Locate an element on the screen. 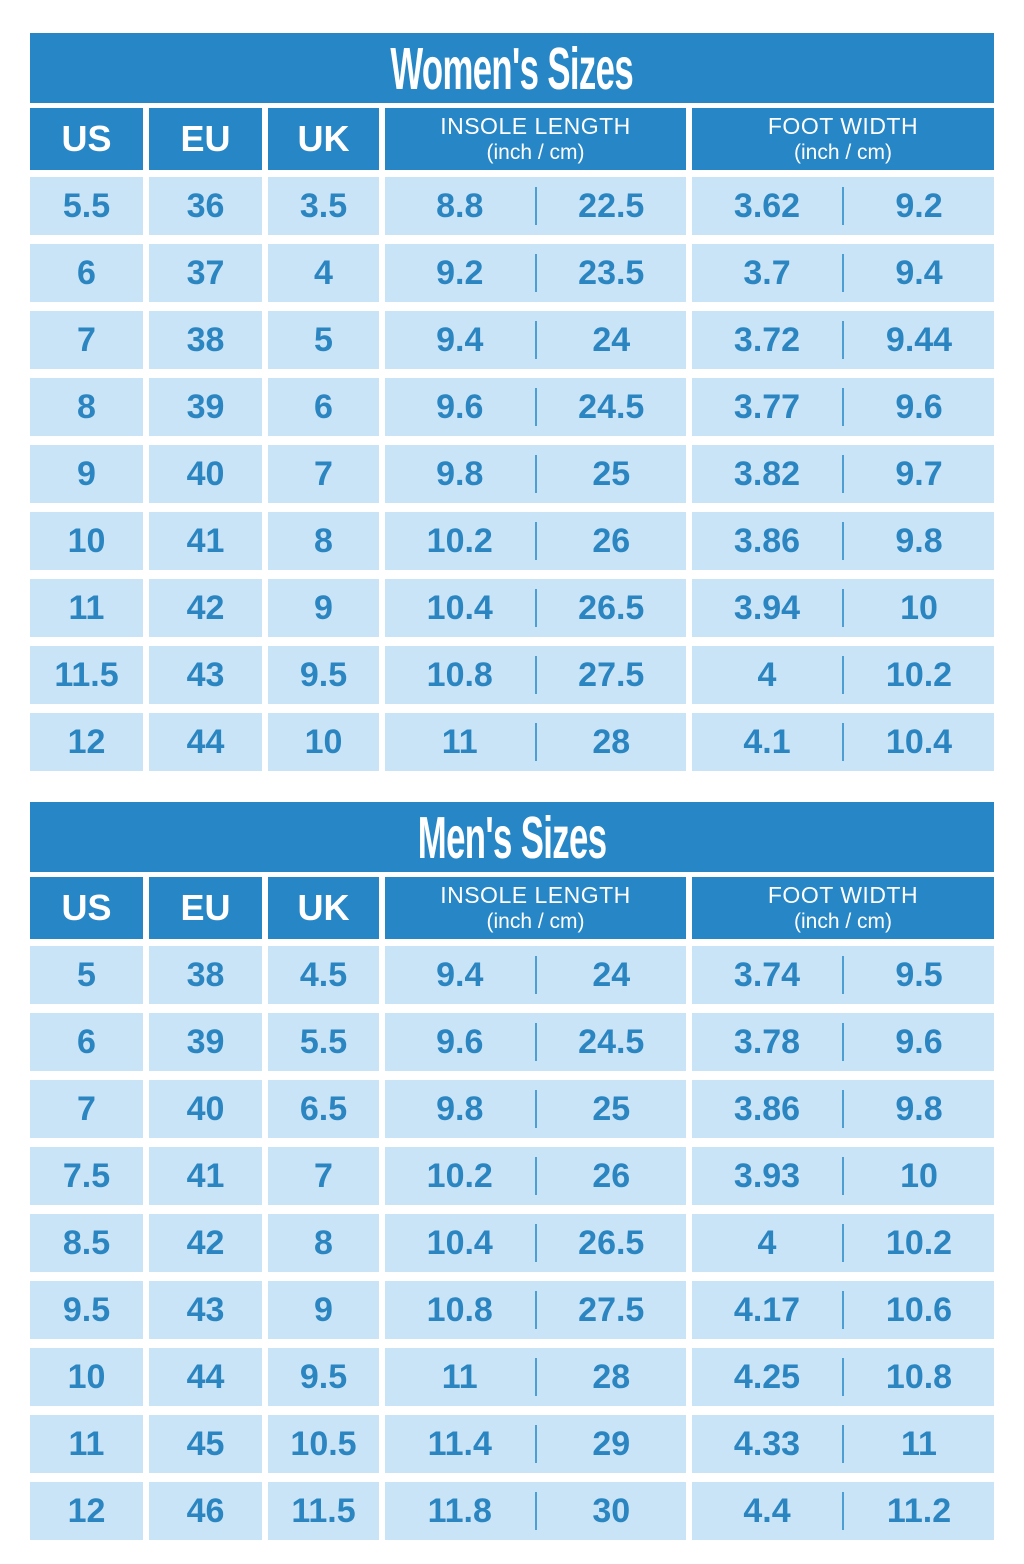 Image resolution: width=1024 pixels, height=1564 pixels. cell-insole-length: 9.4 24 is located at coordinates (535, 975).